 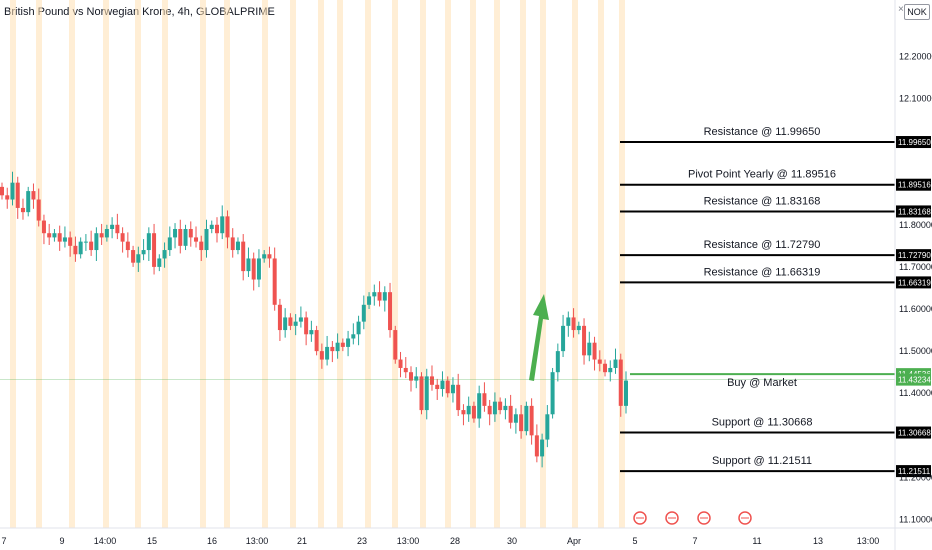 What do you see at coordinates (917, 12) in the screenshot?
I see `currency-badge: NOK` at bounding box center [917, 12].